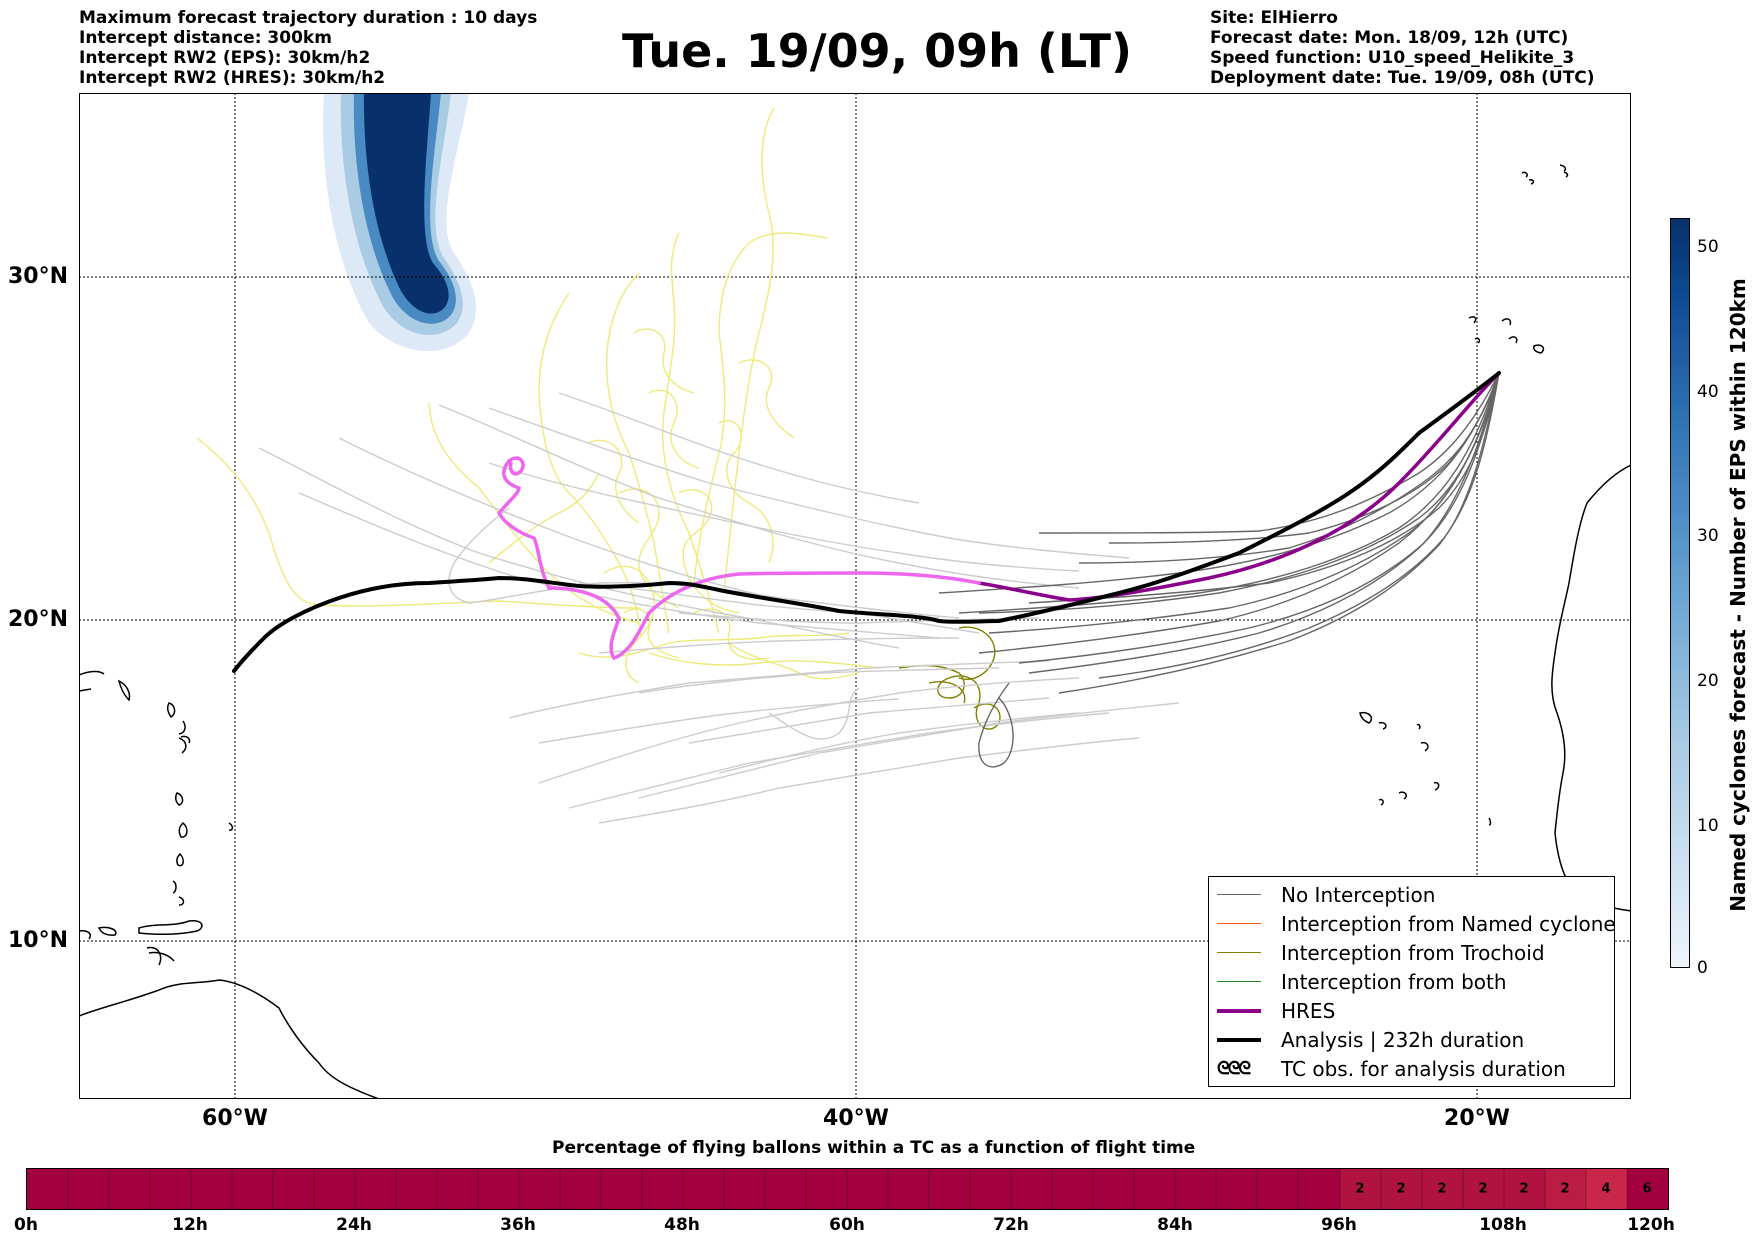  Describe the element at coordinates (998, 516) in the screenshot. I see `hres-trajectory` at that location.